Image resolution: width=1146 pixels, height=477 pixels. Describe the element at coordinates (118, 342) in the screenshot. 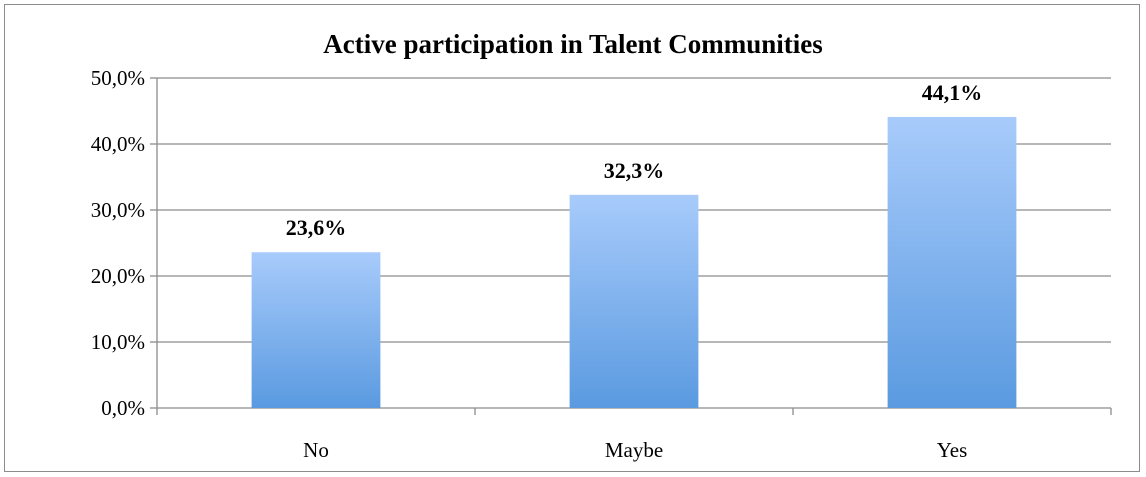

I see `y-tick-label: 10,0%` at that location.